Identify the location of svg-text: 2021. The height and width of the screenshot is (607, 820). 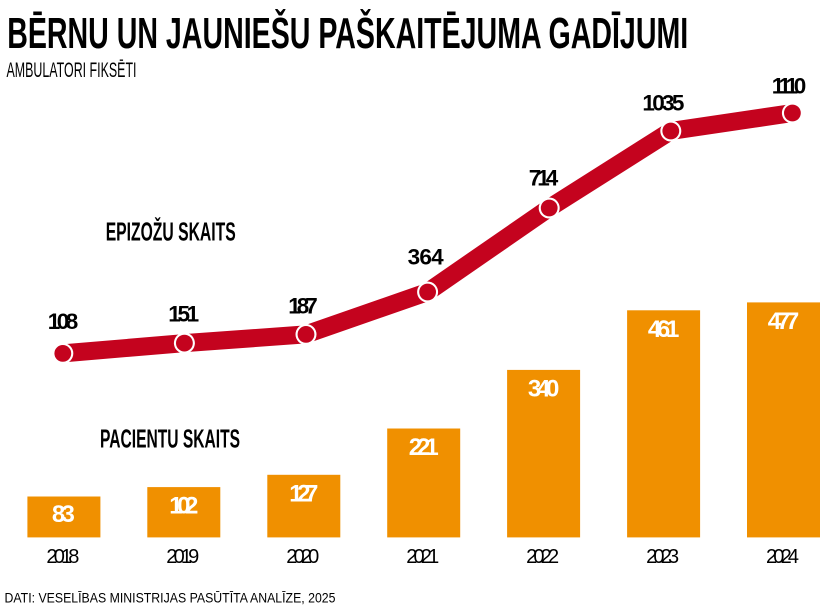
(422, 557).